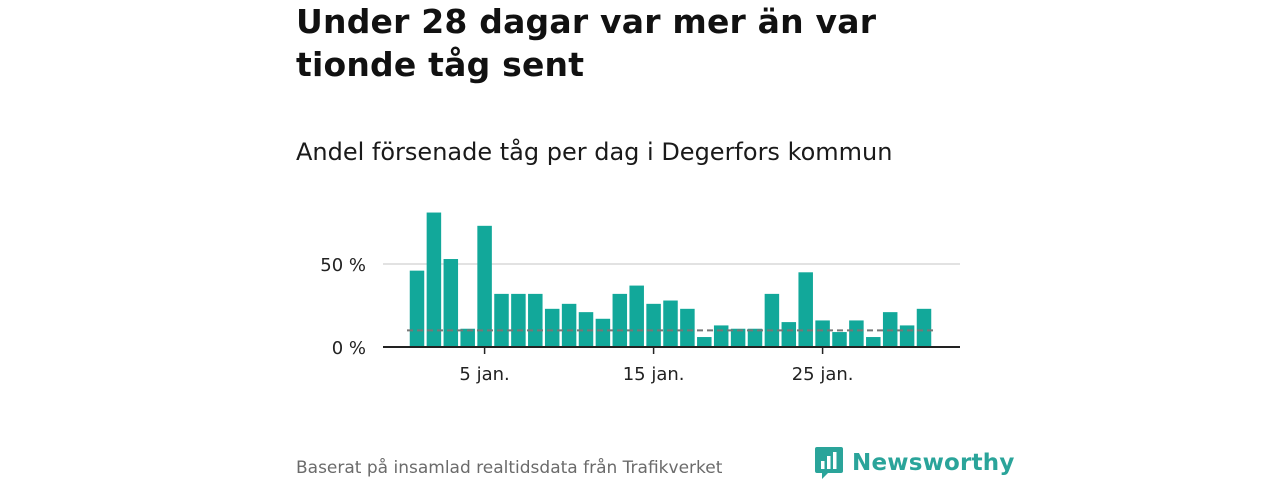  What do you see at coordinates (484, 374) in the screenshot?
I see `x-tick-label: 5 jan.` at bounding box center [484, 374].